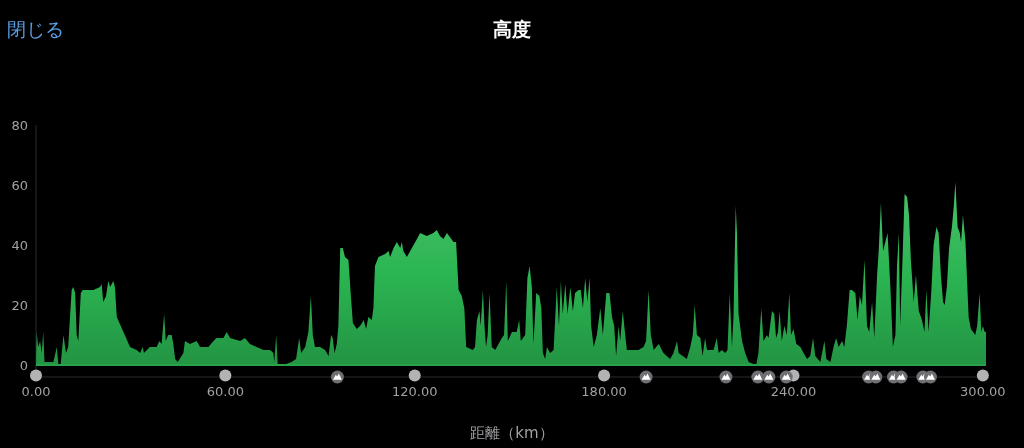 The width and height of the screenshot is (1024, 448). I want to click on y-tick-label: 40, so click(19, 245).